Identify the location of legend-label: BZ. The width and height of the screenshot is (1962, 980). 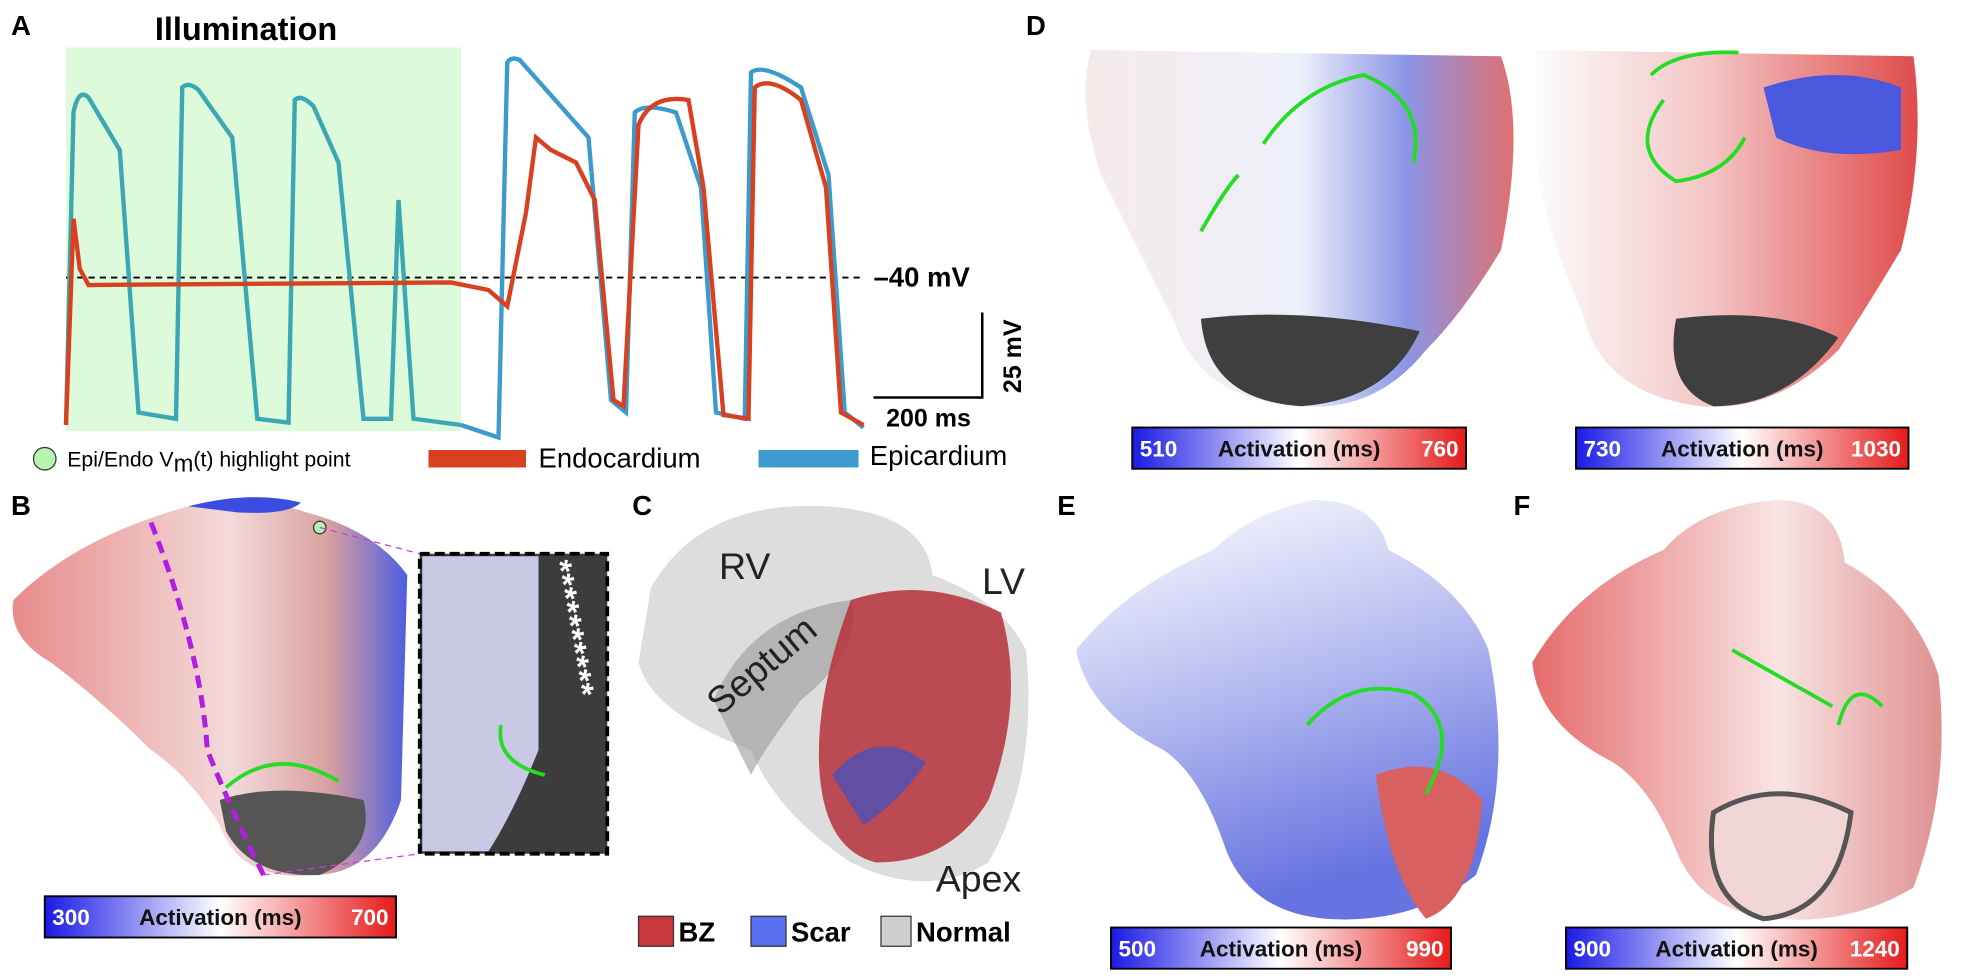
(697, 931).